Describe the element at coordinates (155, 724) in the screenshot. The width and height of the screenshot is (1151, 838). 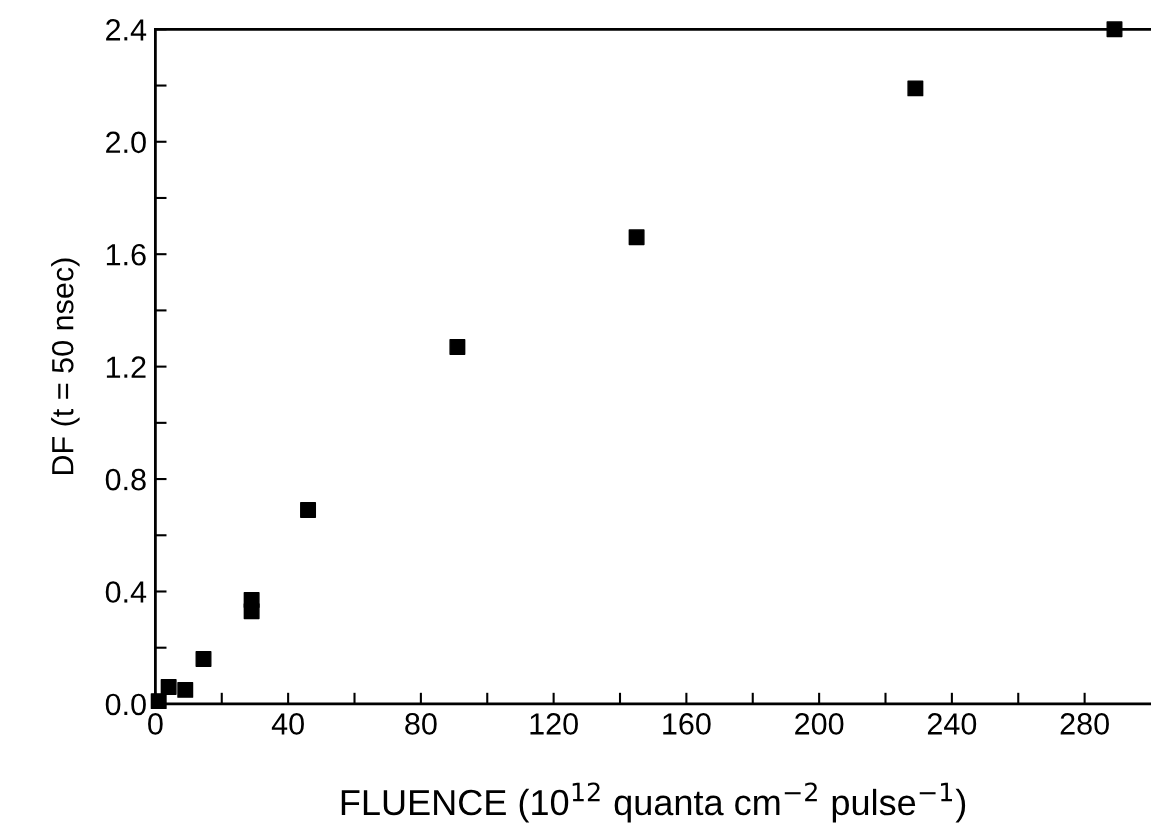
I see `x-tick-label: 0` at that location.